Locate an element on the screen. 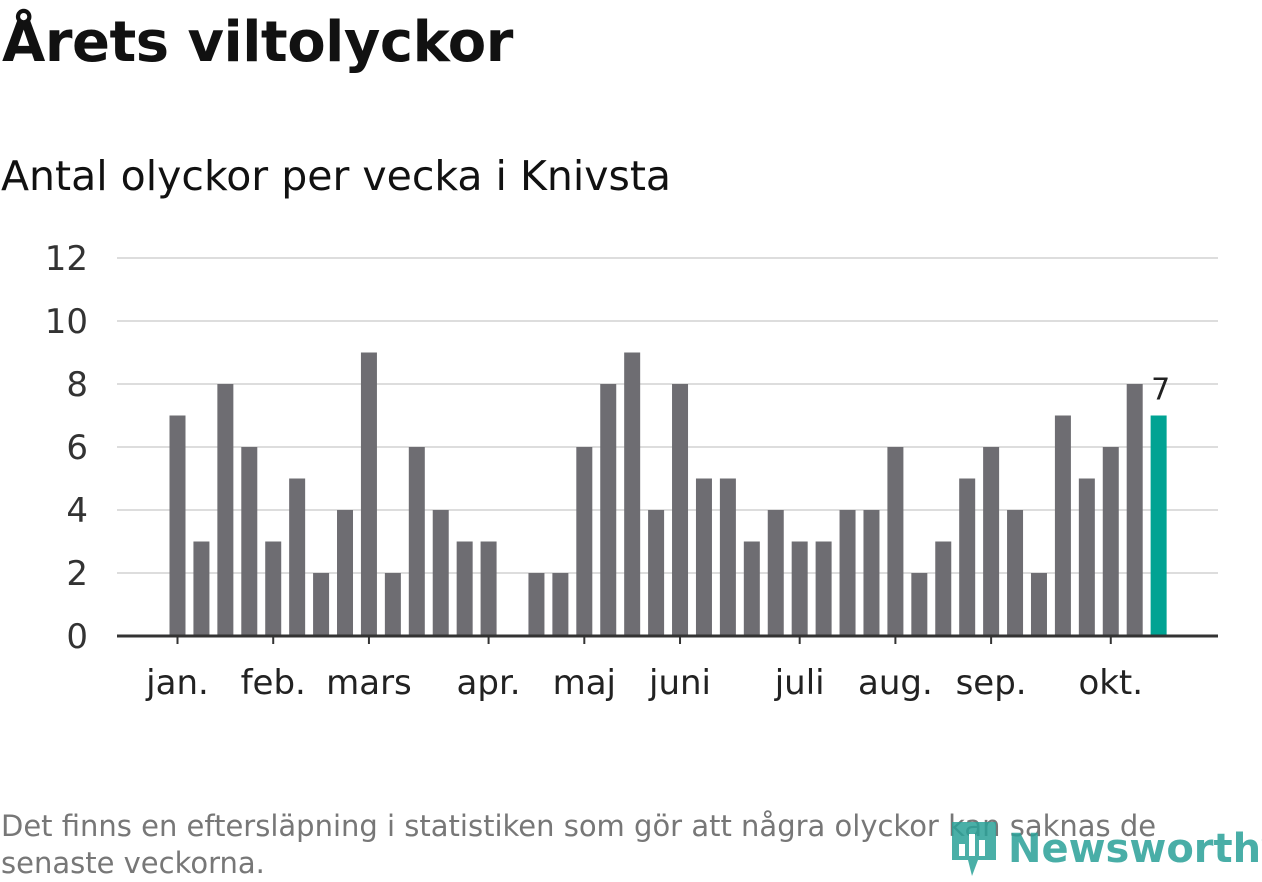 This screenshot has height=882, width=1262. x-tick-label: jan. is located at coordinates (177, 683).